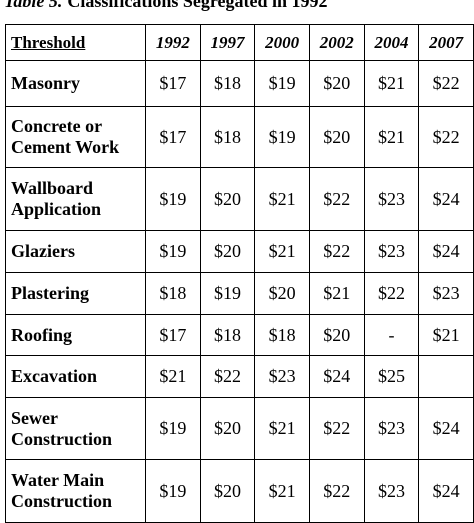 The image size is (474, 523). Describe the element at coordinates (282, 42) in the screenshot. I see `header-cell: 2000` at that location.